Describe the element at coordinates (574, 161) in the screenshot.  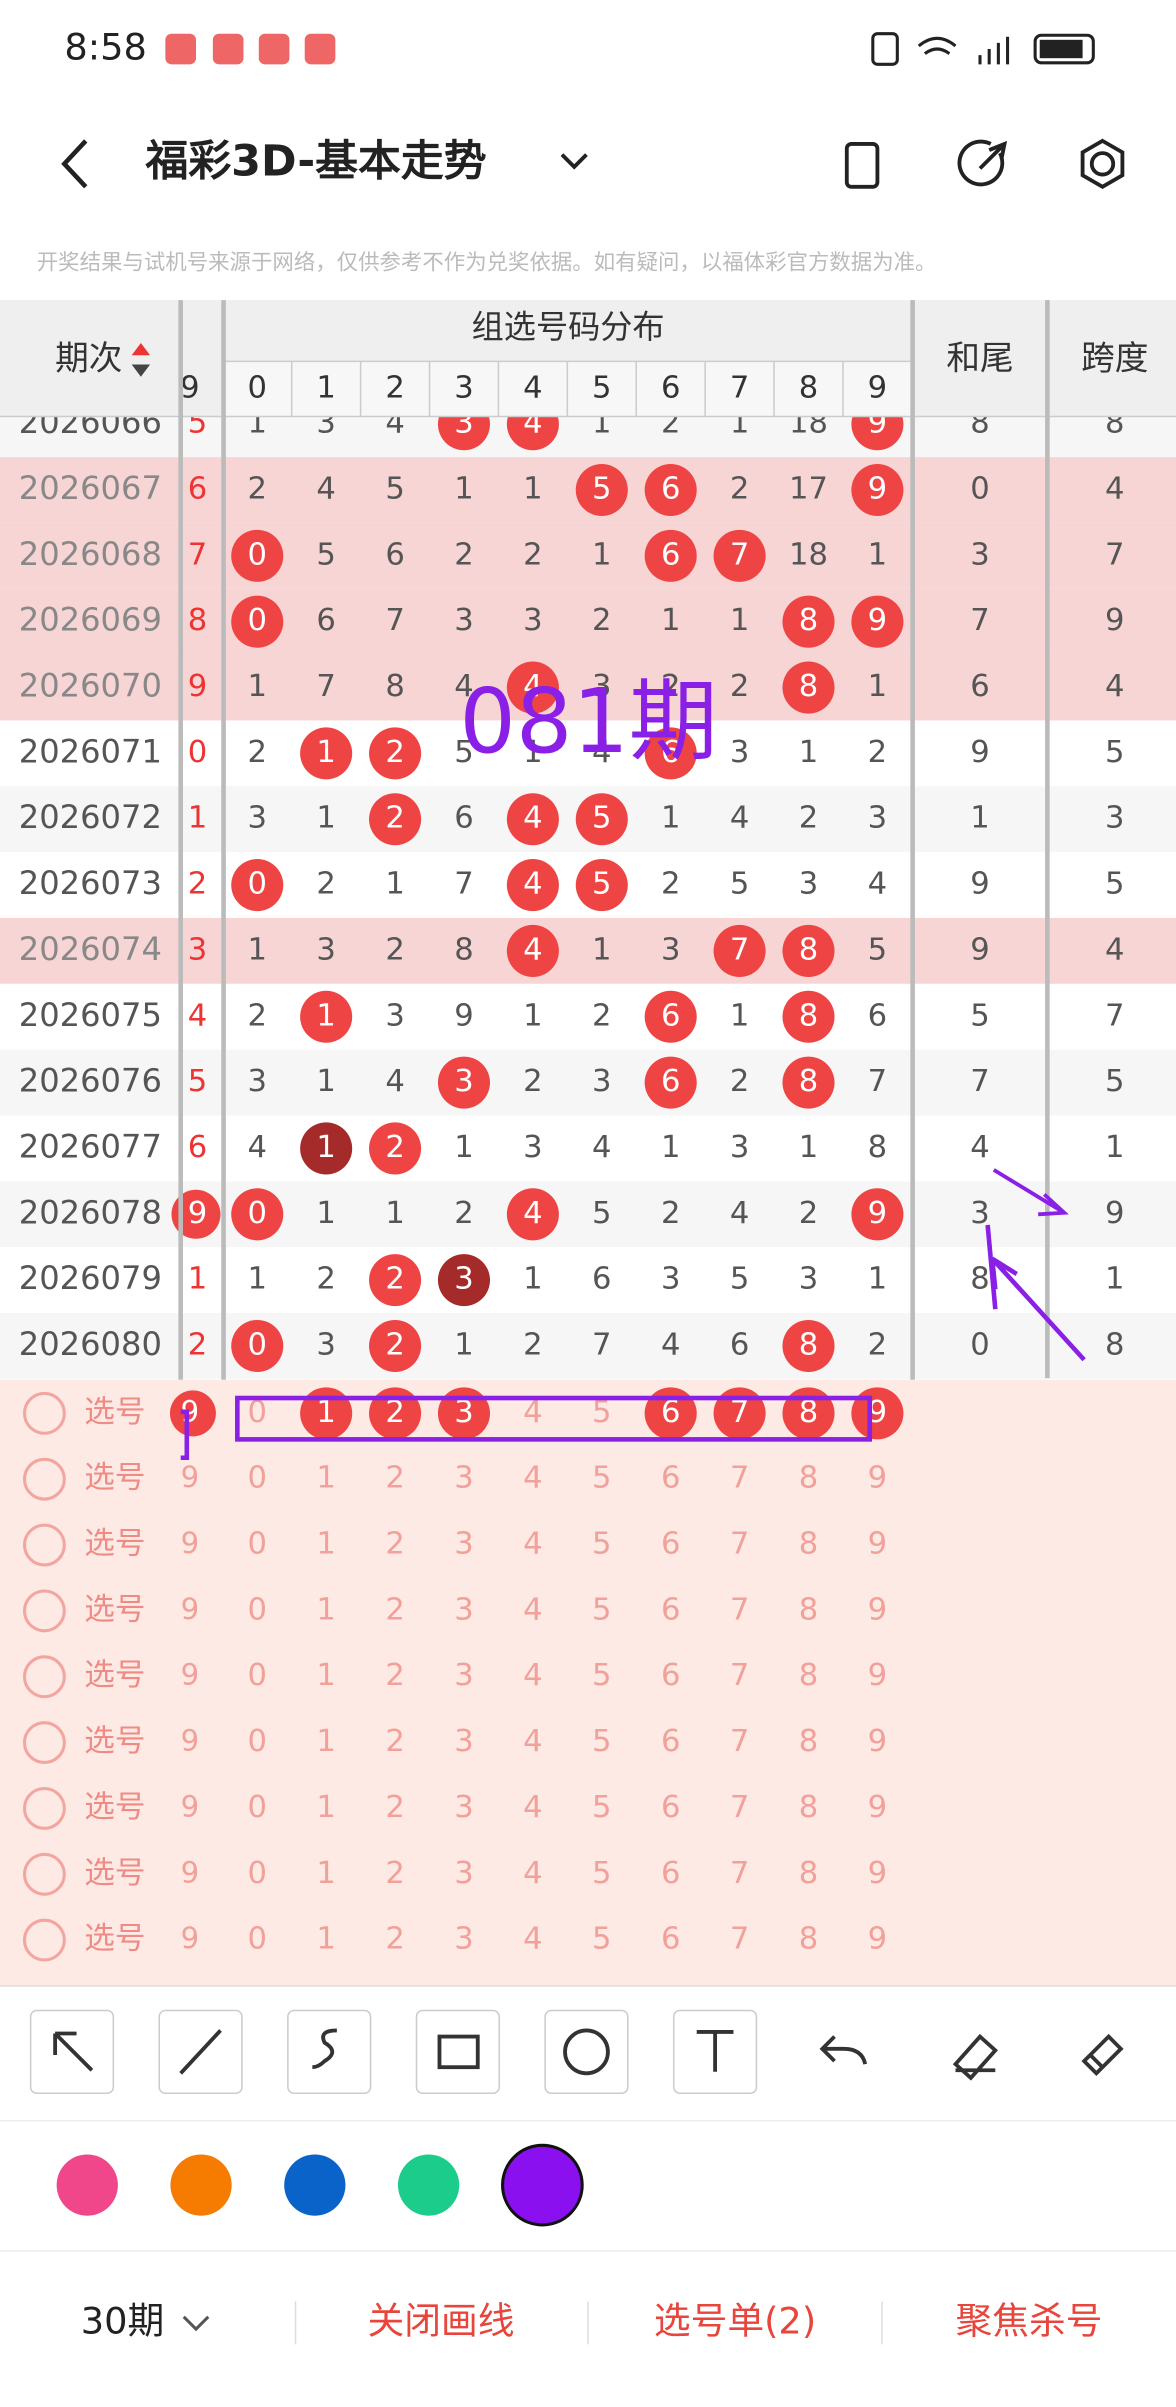
I see `title-dropdown` at that location.